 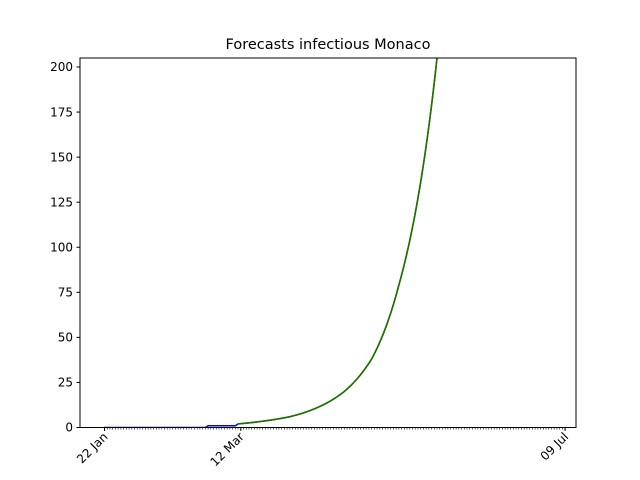 I want to click on y-tick-label: 50, so click(x=65, y=338).